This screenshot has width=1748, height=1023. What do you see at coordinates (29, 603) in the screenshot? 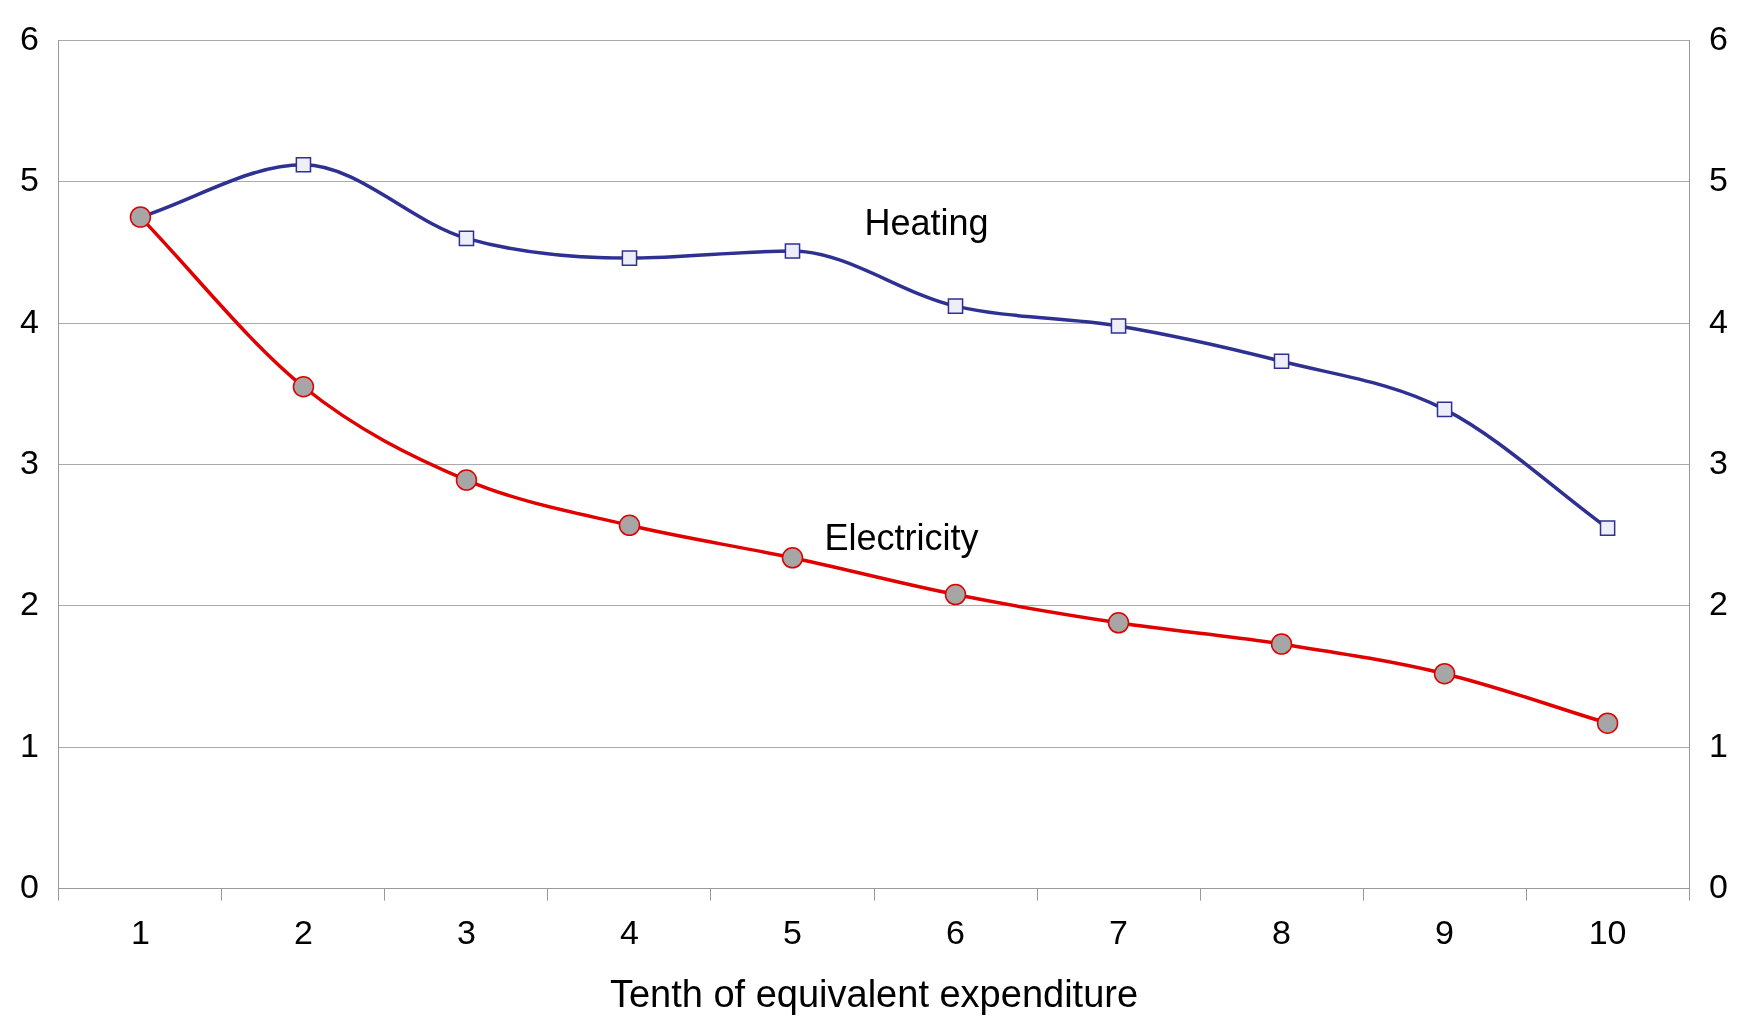
I see `y-tick-label: 2` at bounding box center [29, 603].